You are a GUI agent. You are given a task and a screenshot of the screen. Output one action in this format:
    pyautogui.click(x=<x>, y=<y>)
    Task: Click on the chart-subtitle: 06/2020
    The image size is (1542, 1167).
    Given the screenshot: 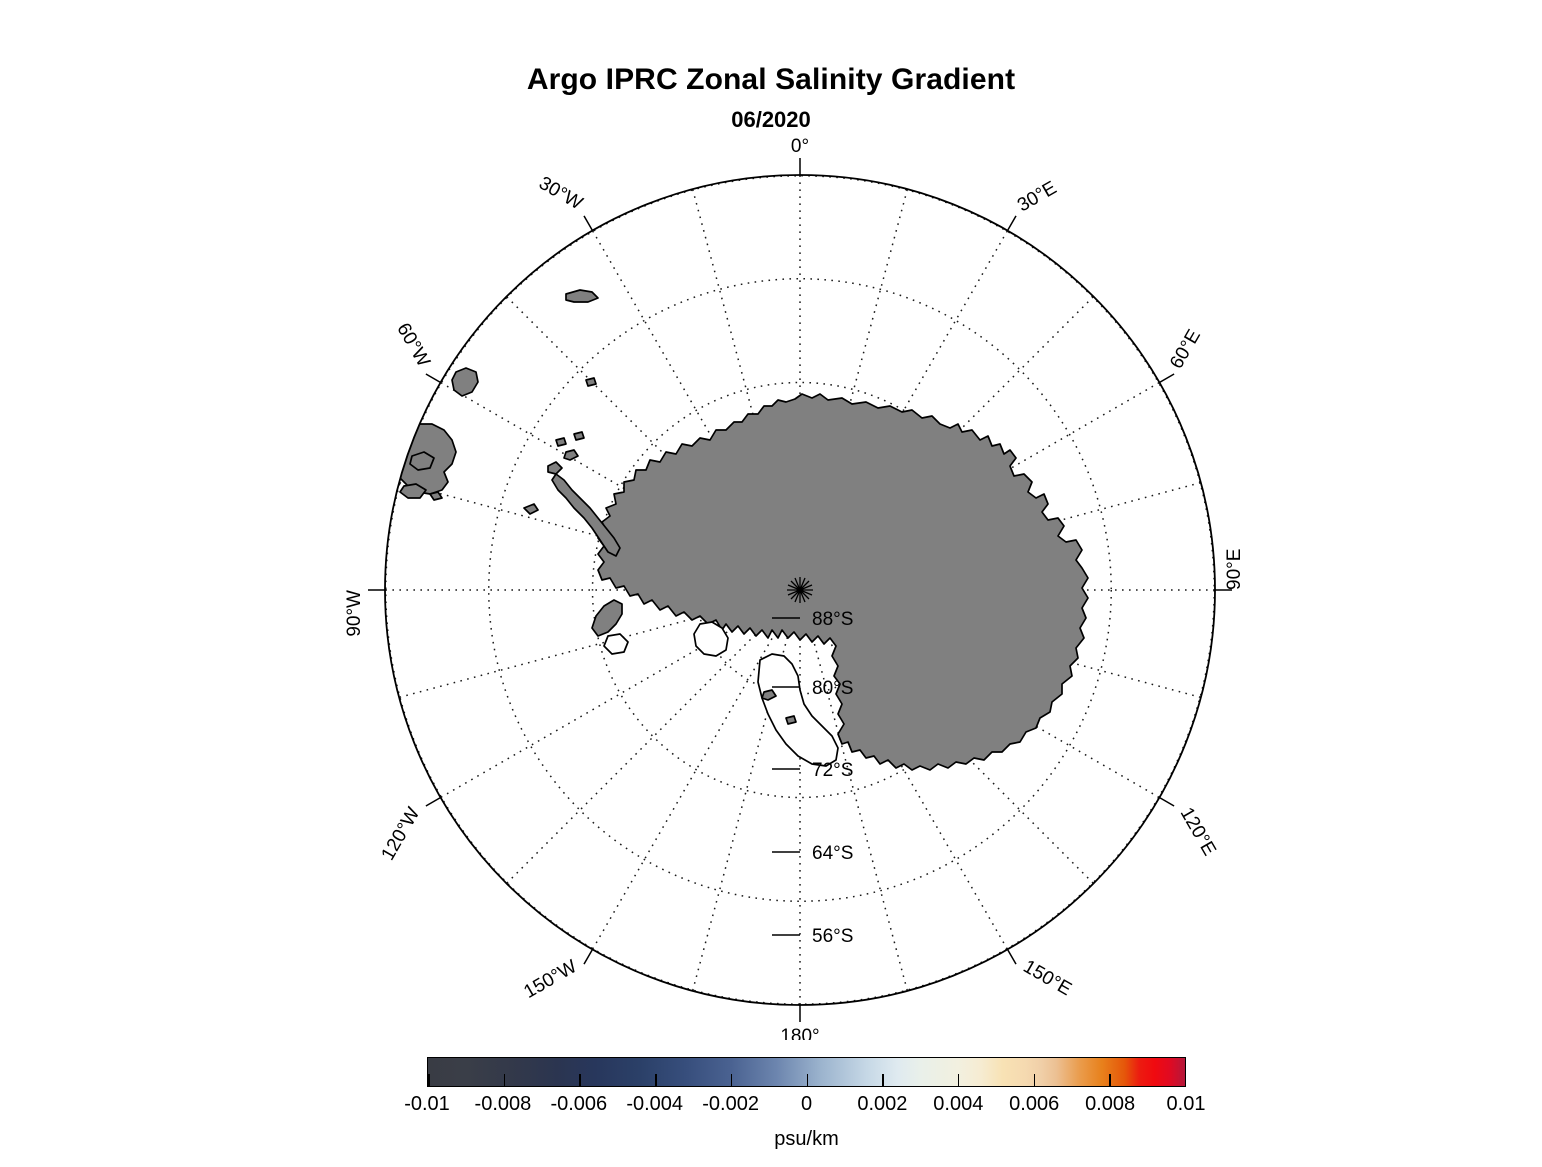 What is the action you would take?
    pyautogui.click(x=771, y=119)
    